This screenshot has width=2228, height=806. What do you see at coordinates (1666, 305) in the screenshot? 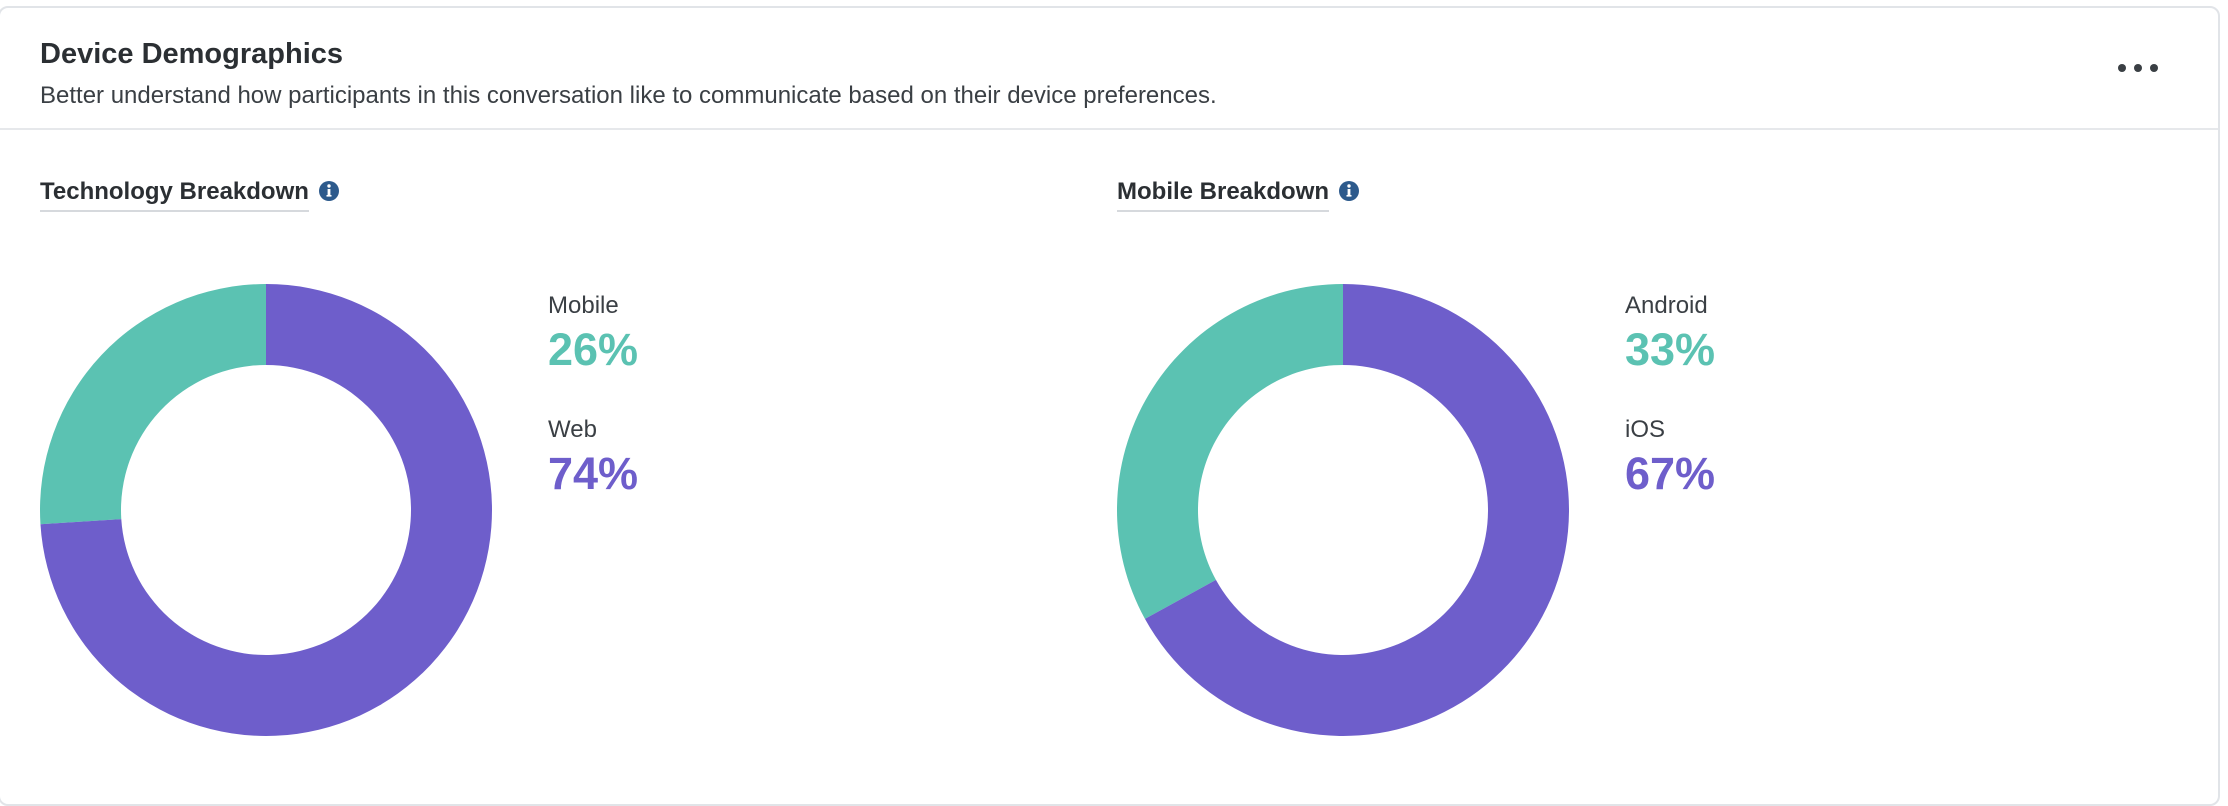
I see `legend-label: Android` at bounding box center [1666, 305].